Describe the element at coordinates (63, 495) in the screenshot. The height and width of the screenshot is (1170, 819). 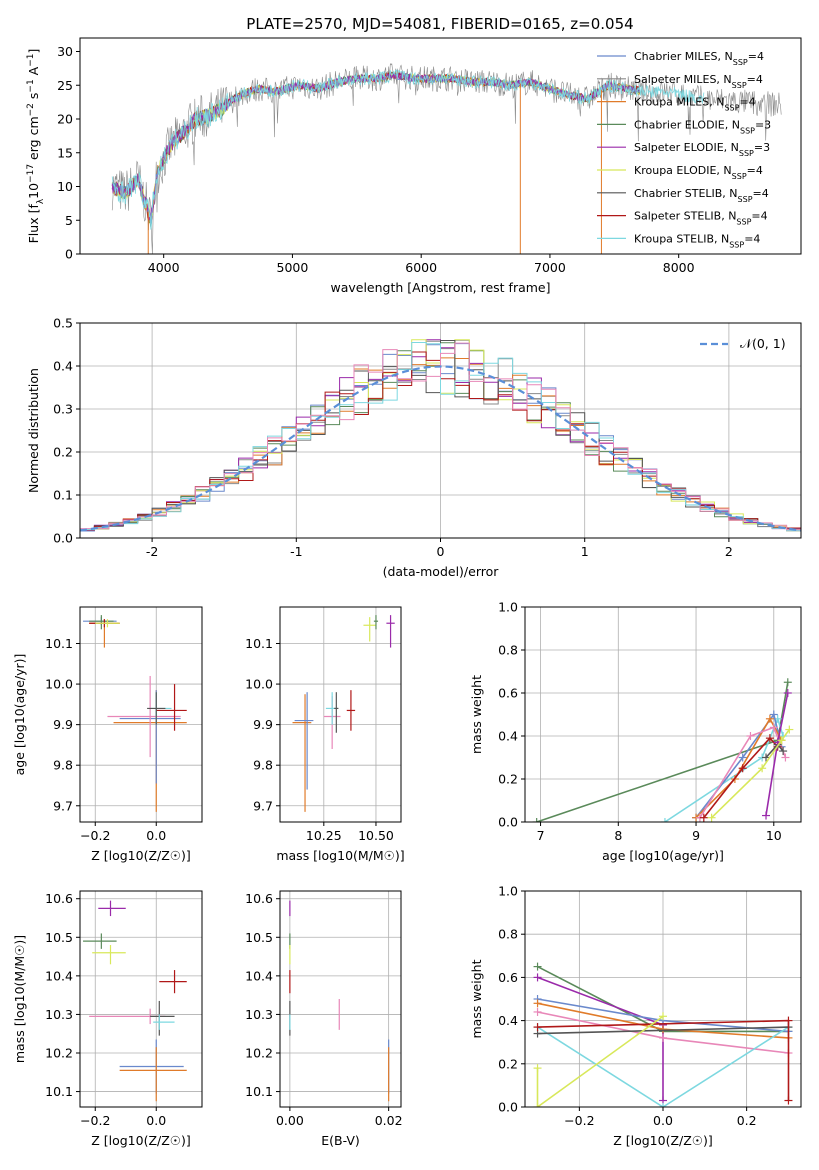
I see `y-tick-label: 0.1` at that location.